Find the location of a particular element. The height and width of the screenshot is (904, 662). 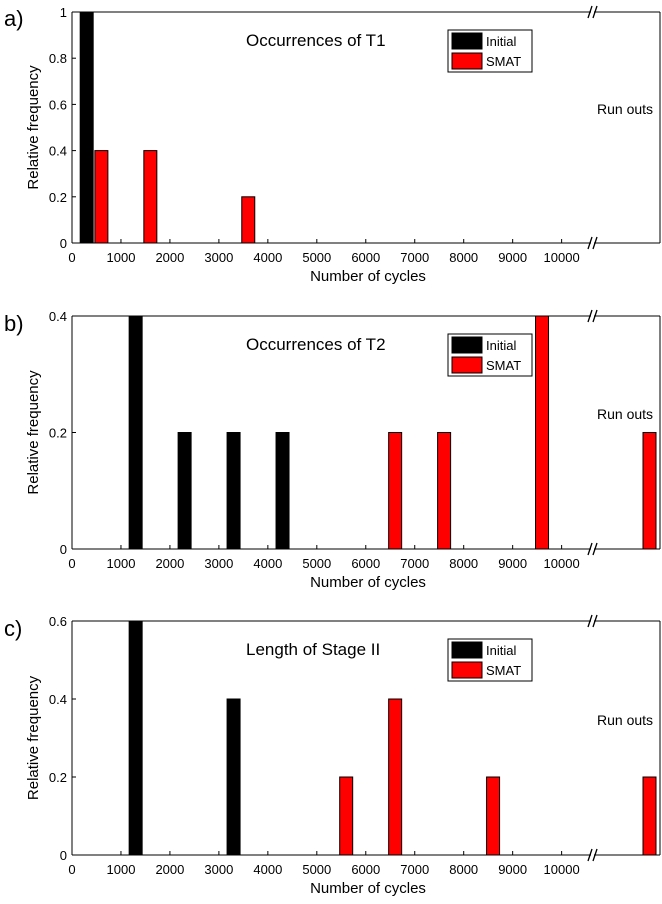

panel-label: b) is located at coordinates (14, 323).